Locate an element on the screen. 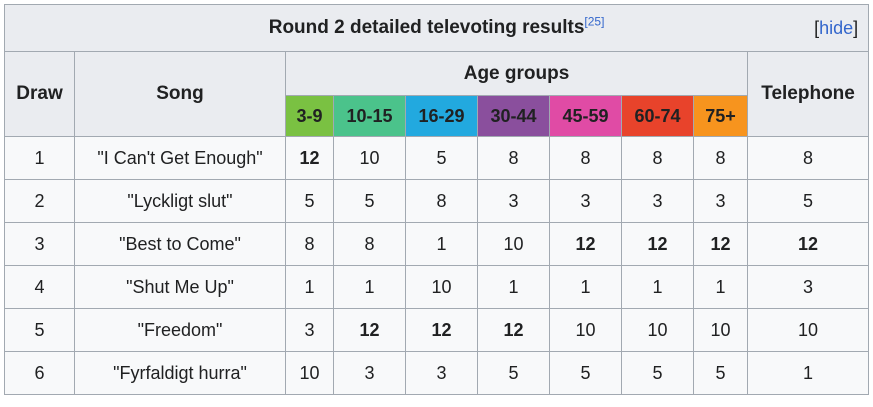 This screenshot has width=873, height=407. table-row: 6 "Fyrfaldigt hurra" 10 3 3 5 5 5 5 1 is located at coordinates (437, 373).